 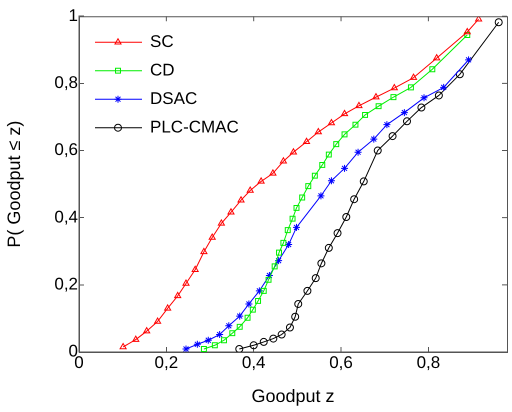 I want to click on x-tick-label: 0,6, so click(x=341, y=362).